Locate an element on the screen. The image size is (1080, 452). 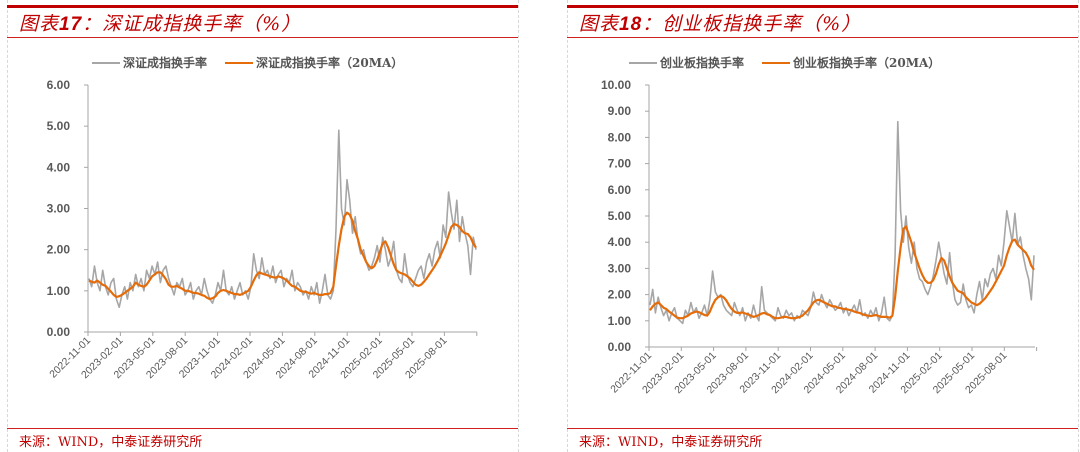
chart-title: 图表17：深证成指换手率（%） is located at coordinates (160, 22).